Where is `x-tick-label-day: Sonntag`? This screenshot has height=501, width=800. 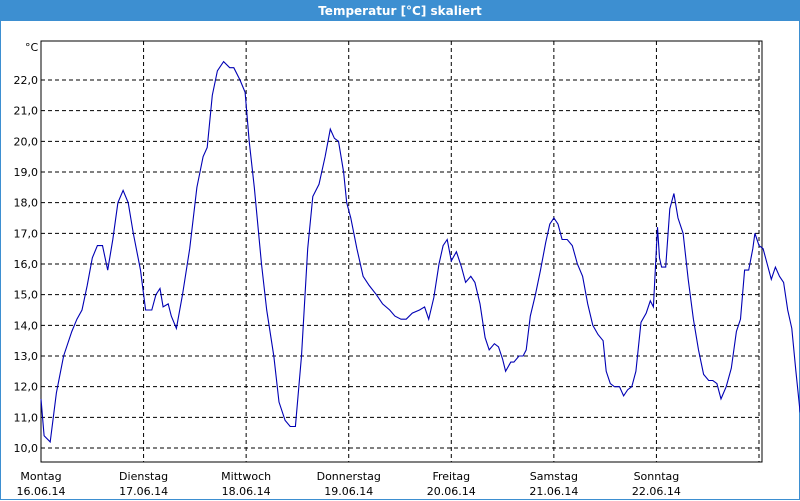
x-tick-label-day: Sonntag is located at coordinates (657, 476).